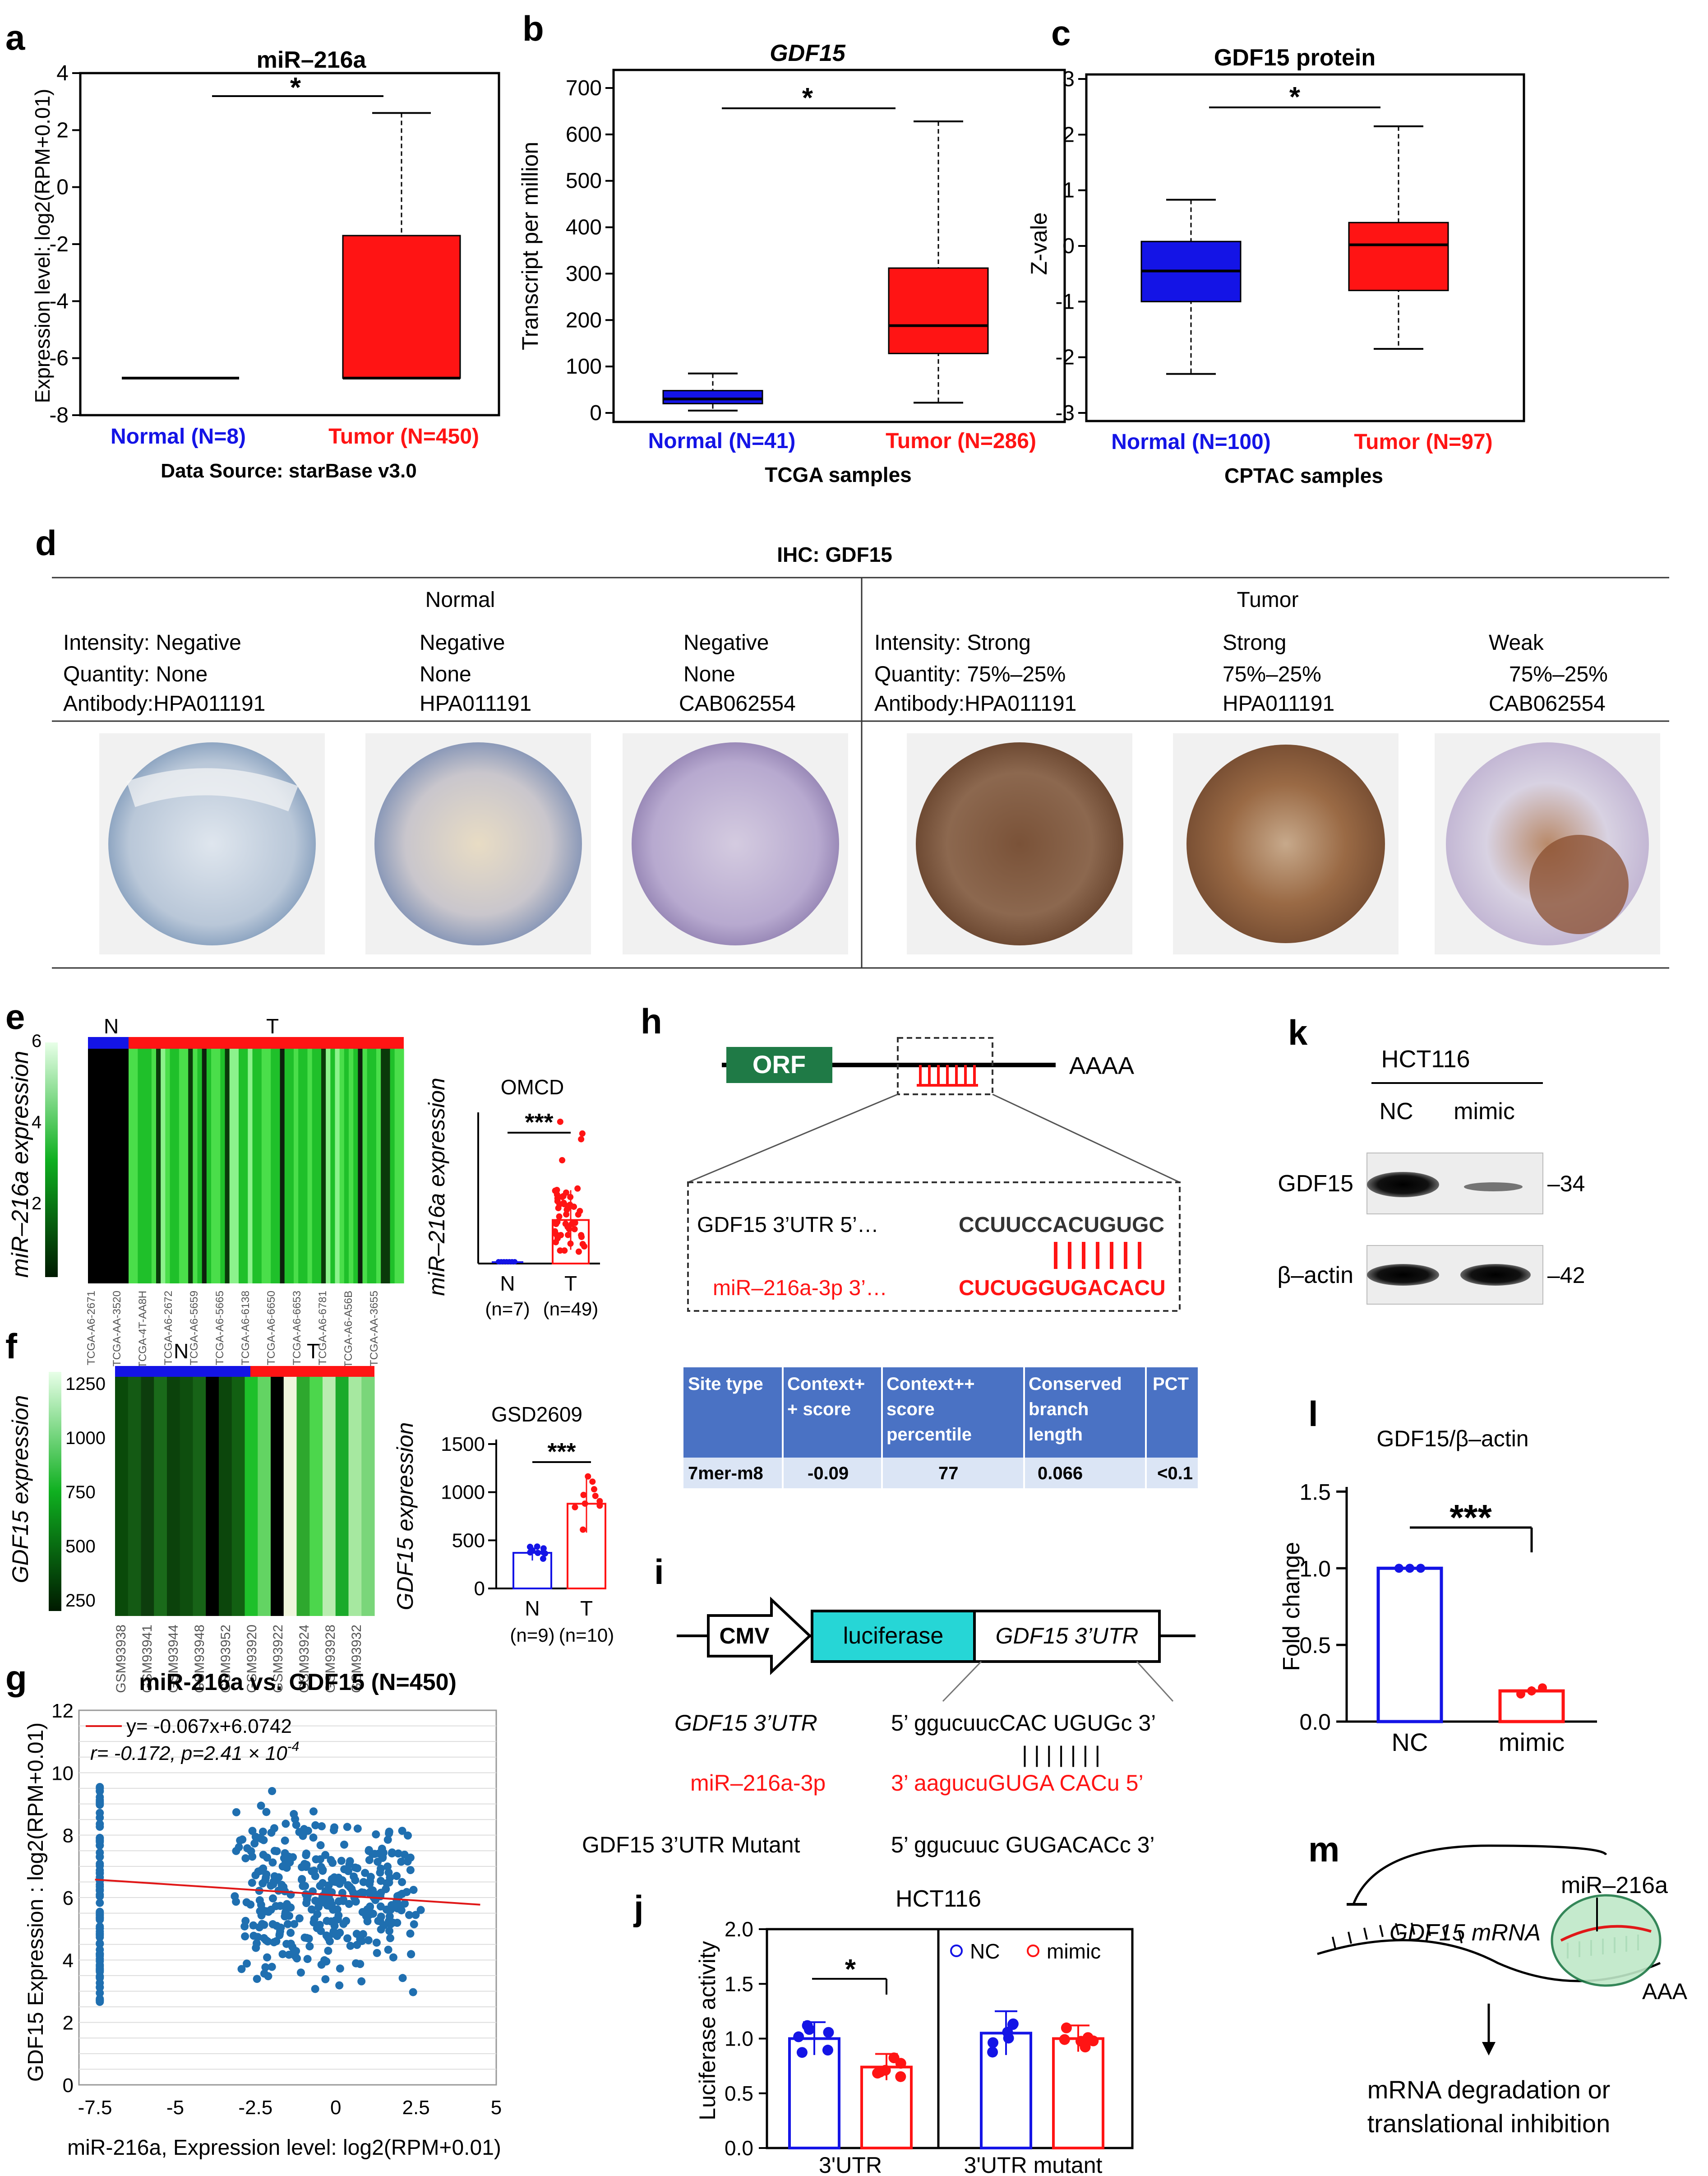  What do you see at coordinates (1268, 600) in the screenshot?
I see `tumor-header: Tumor` at bounding box center [1268, 600].